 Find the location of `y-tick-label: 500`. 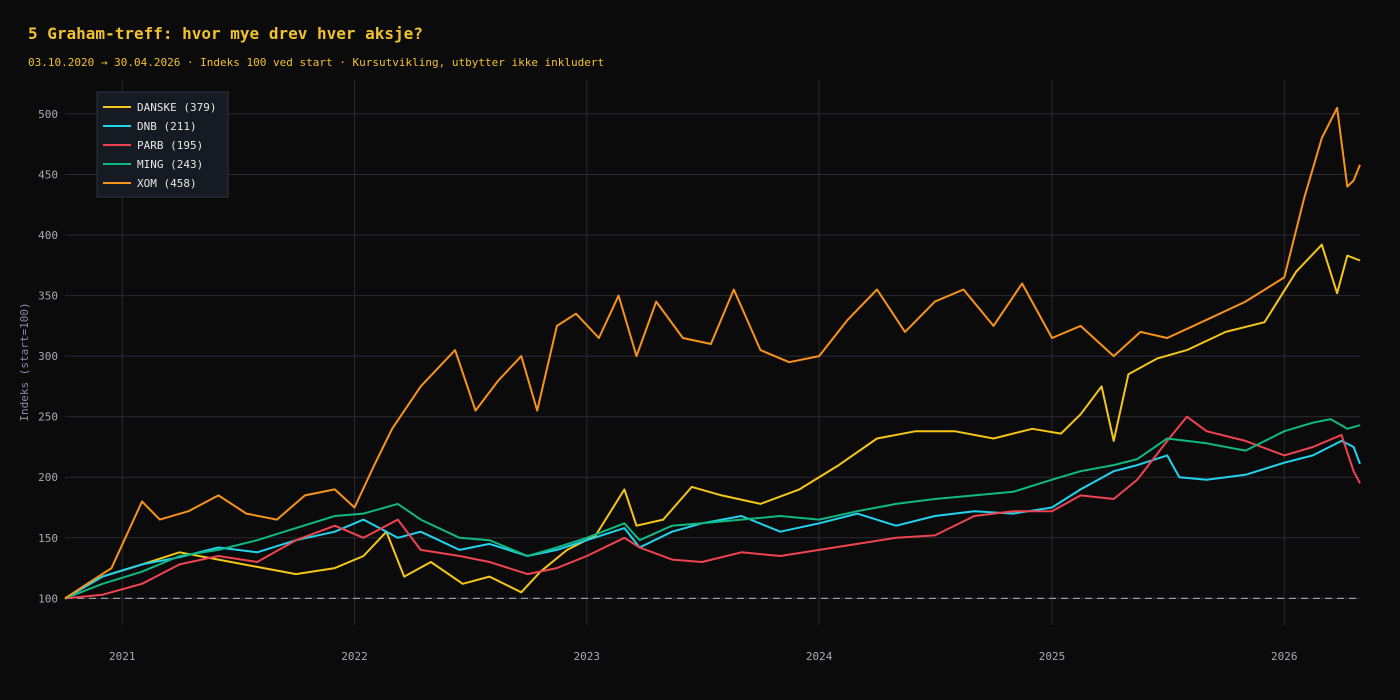

y-tick-label: 500 is located at coordinates (48, 114).